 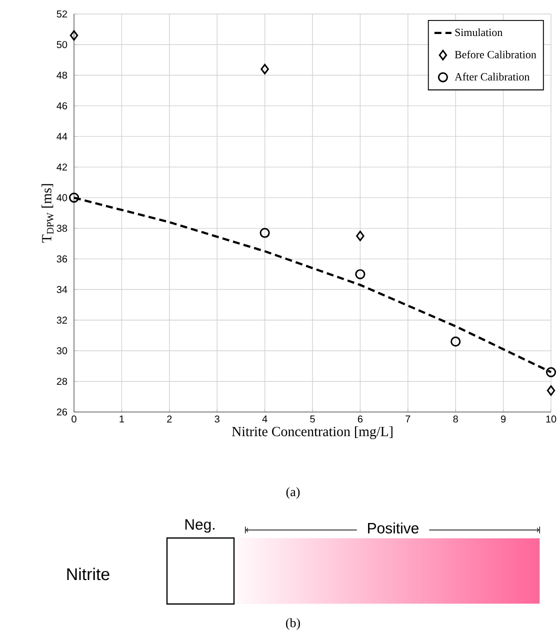 What do you see at coordinates (312, 433) in the screenshot?
I see `x-axis-title: Nitrite Concentration [mg/L]` at bounding box center [312, 433].